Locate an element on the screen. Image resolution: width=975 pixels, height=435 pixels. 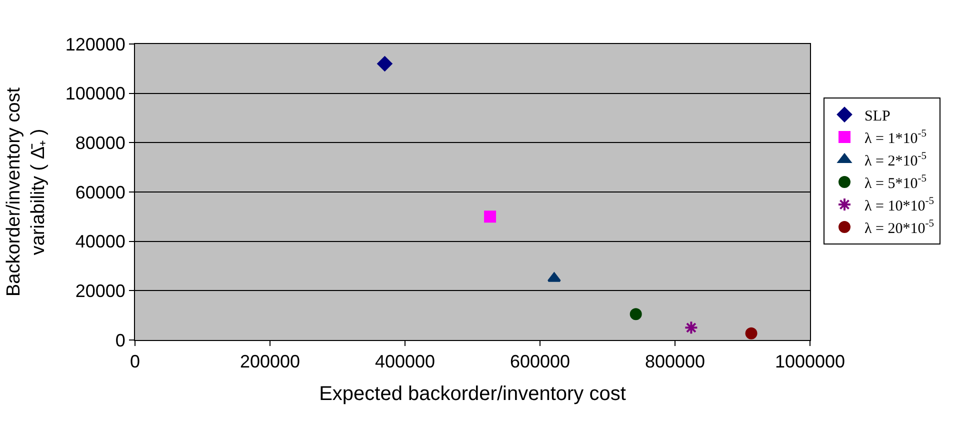
y-tick-label: 20000 is located at coordinates (100, 290).